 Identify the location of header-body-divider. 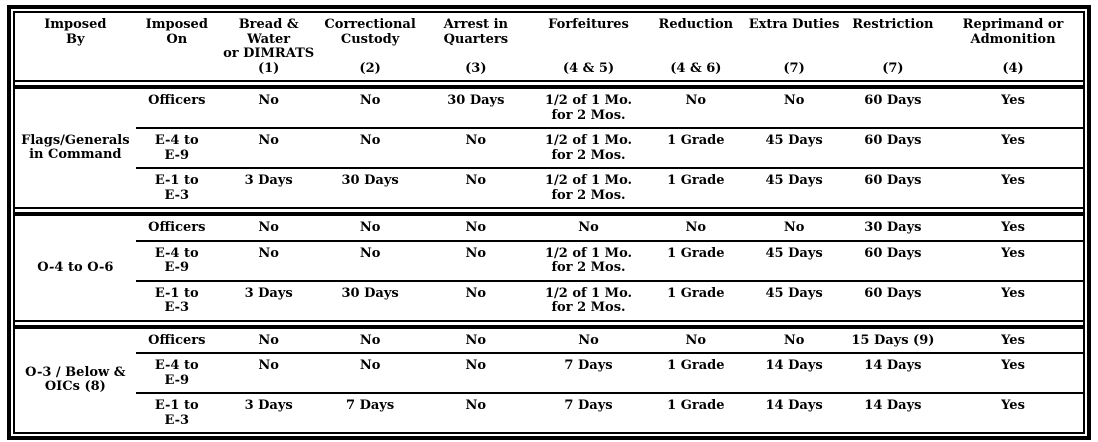
(549, 84).